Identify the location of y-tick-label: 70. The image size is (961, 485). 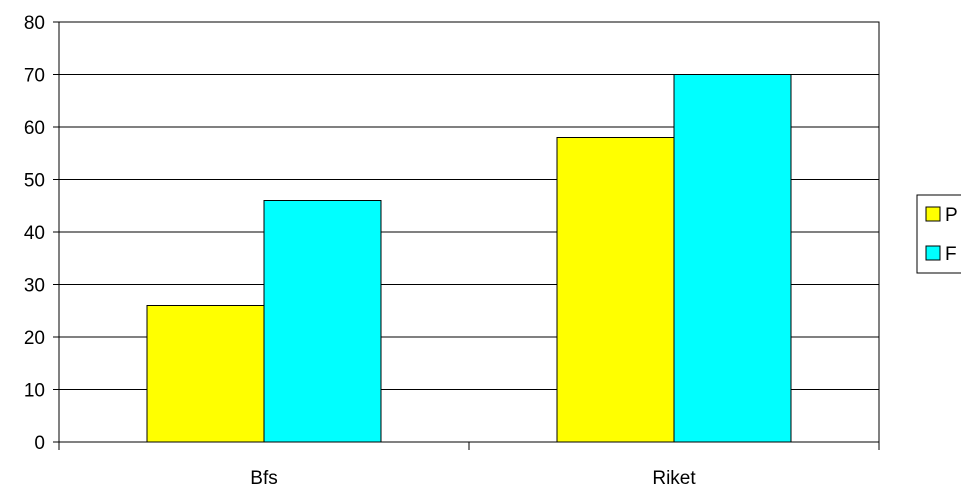
(34, 76).